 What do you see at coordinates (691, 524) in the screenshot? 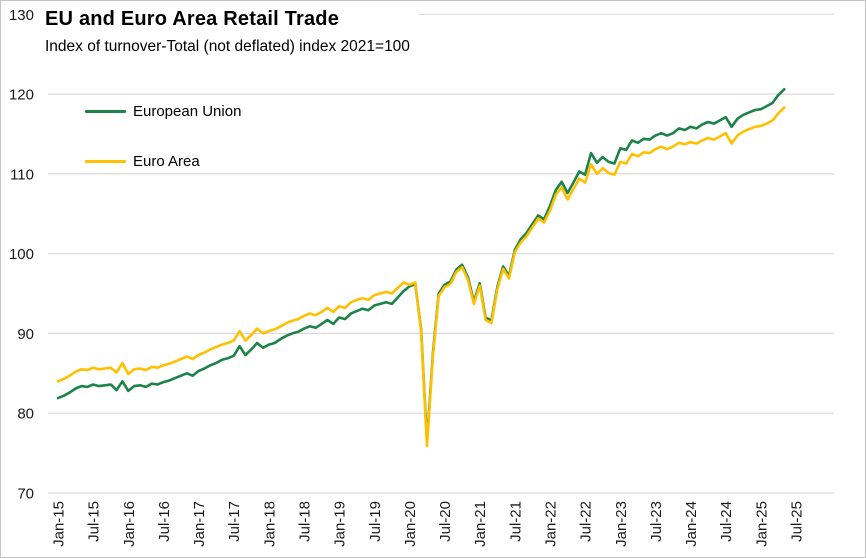
I see `x-axis-label-Jan-24: Jan-24` at bounding box center [691, 524].